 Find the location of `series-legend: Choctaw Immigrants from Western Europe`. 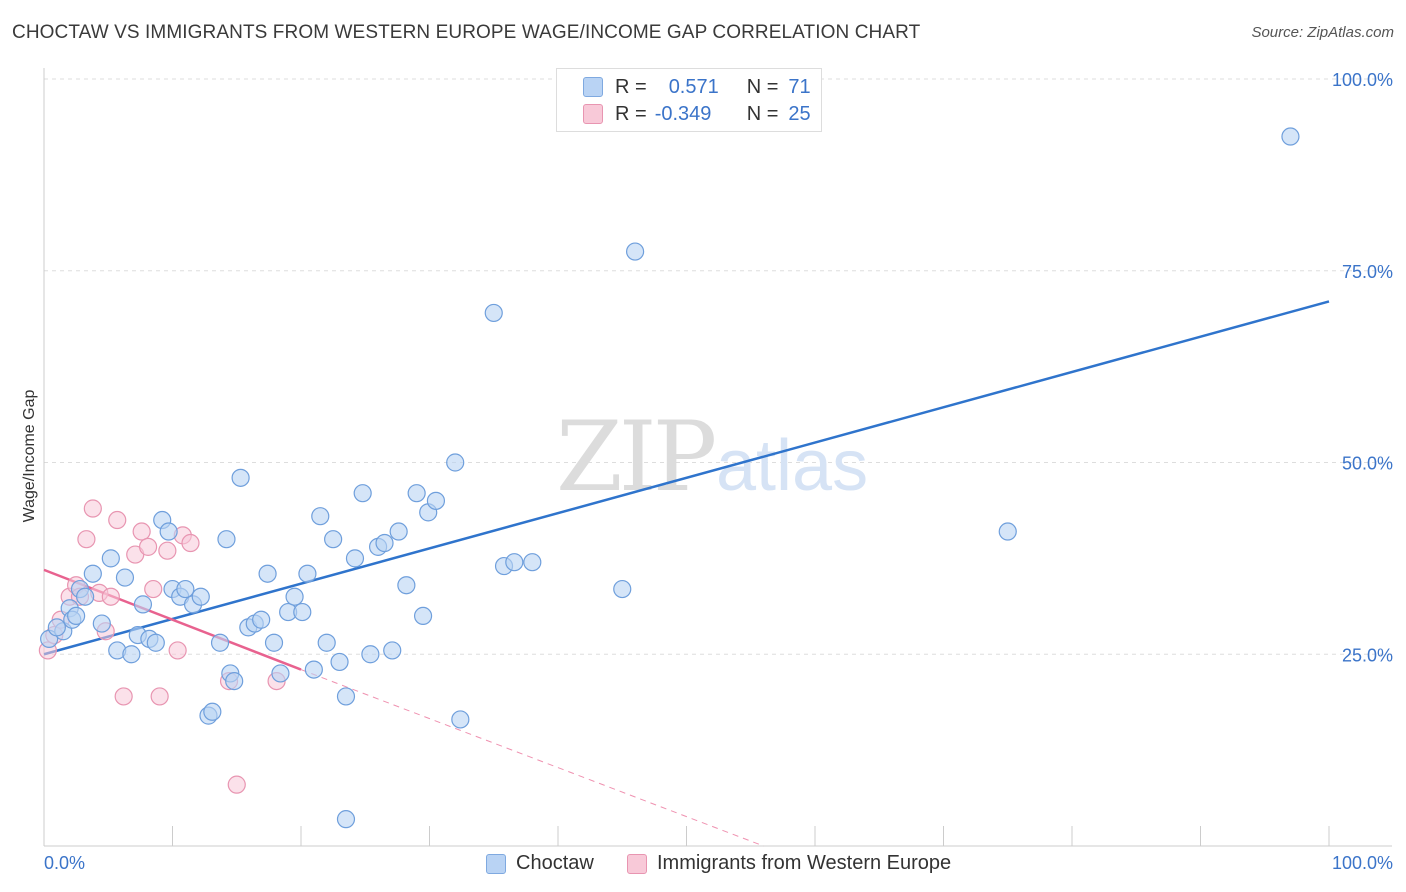

series-legend: Choctaw Immigrants from Western Europe is located at coordinates (703, 865).